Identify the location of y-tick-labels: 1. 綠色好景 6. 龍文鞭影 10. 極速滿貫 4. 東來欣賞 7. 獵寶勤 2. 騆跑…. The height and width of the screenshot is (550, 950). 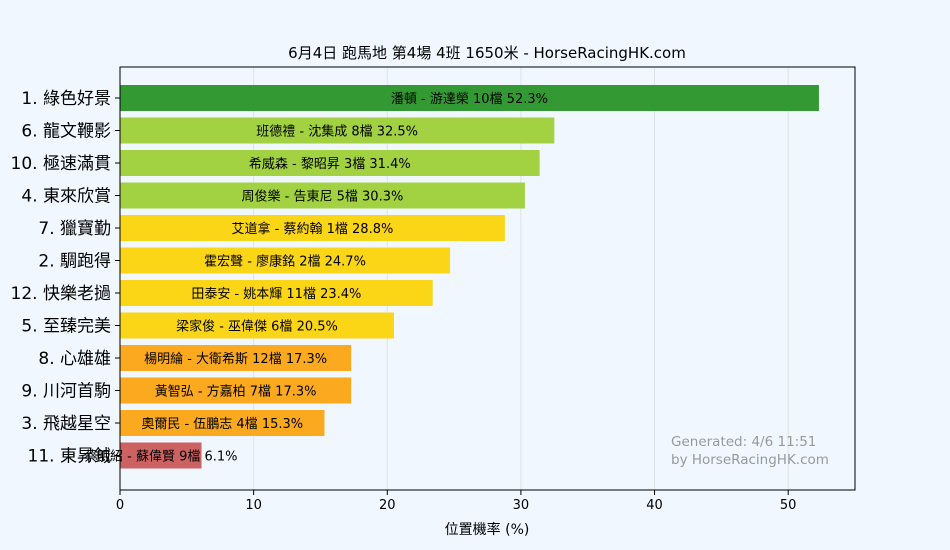
(65, 278).